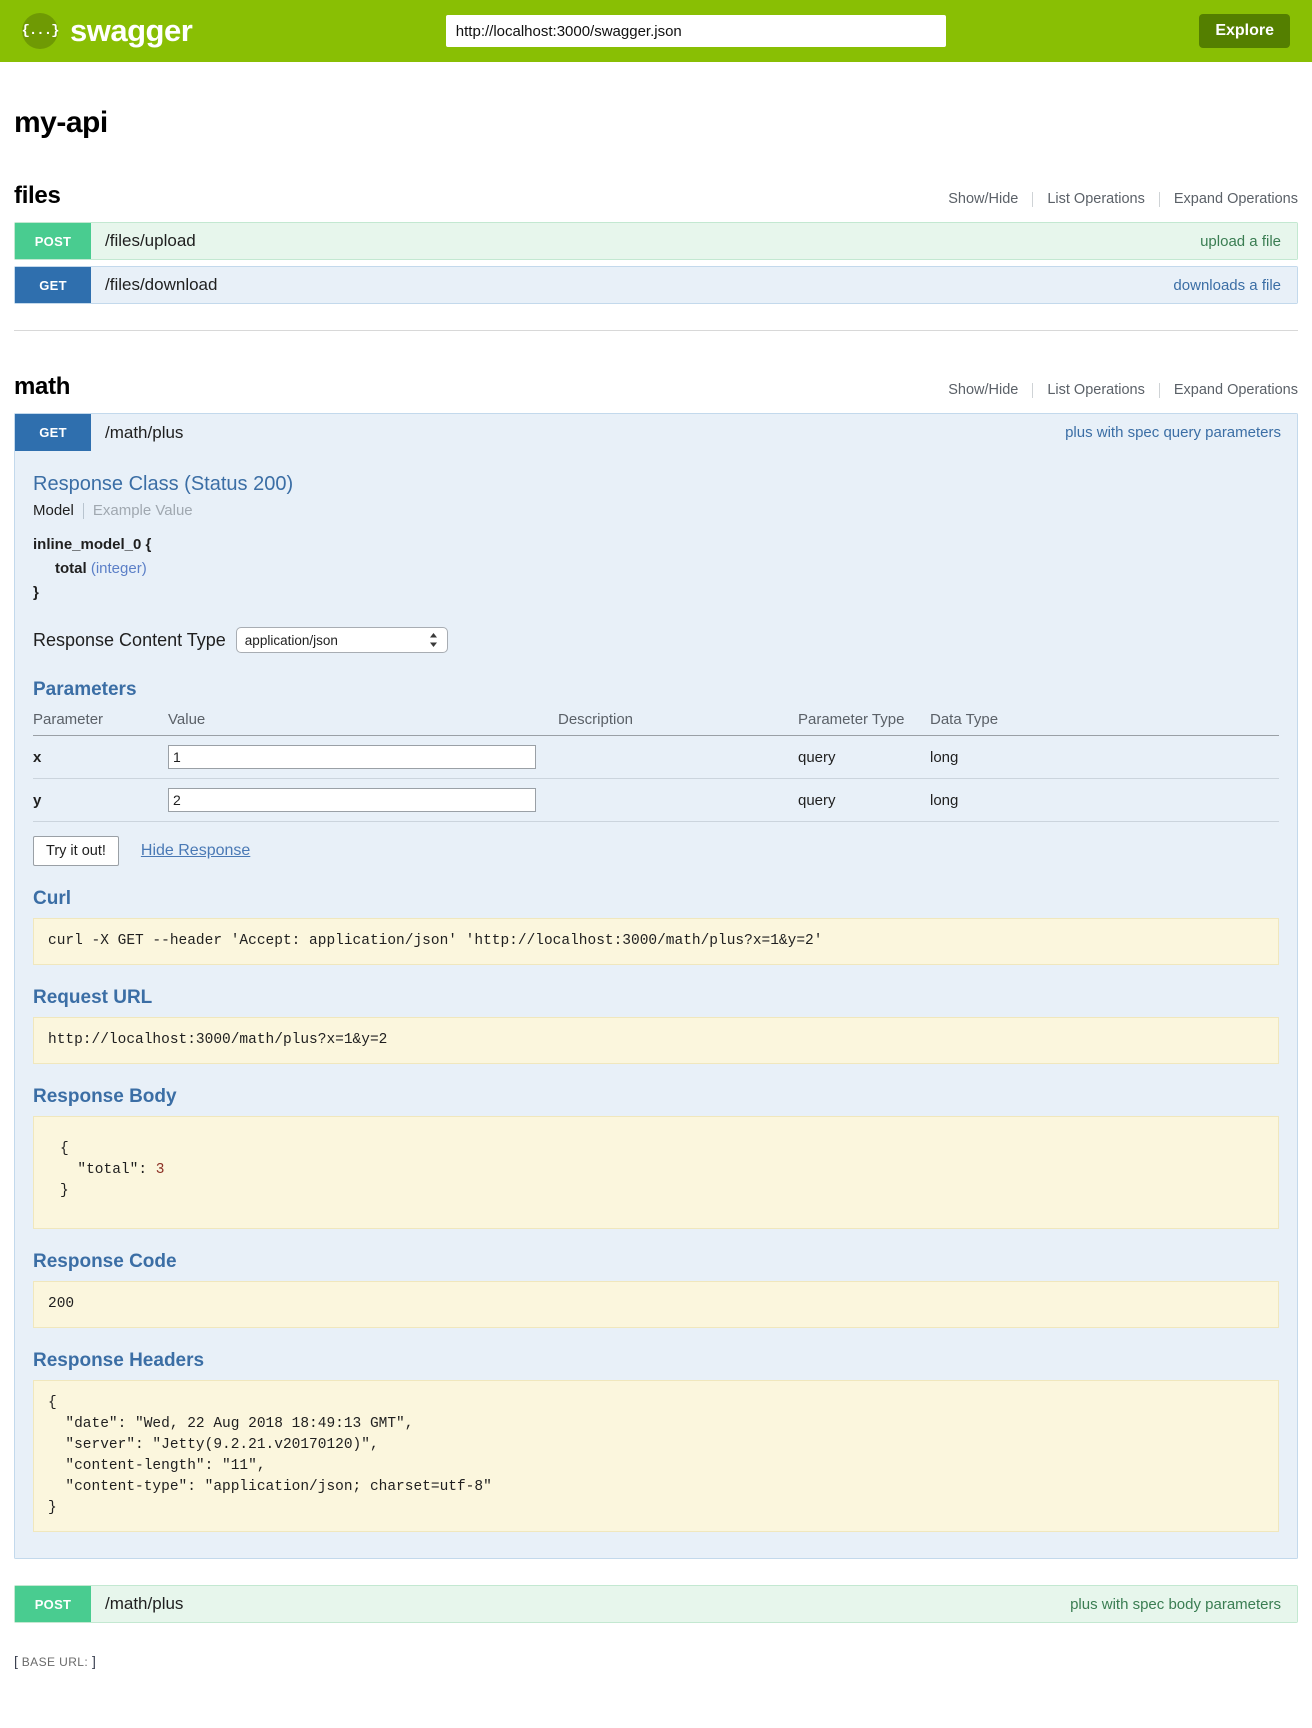 The width and height of the screenshot is (1312, 1728). What do you see at coordinates (108, 1170) in the screenshot?
I see `json-key-total: "total":` at bounding box center [108, 1170].